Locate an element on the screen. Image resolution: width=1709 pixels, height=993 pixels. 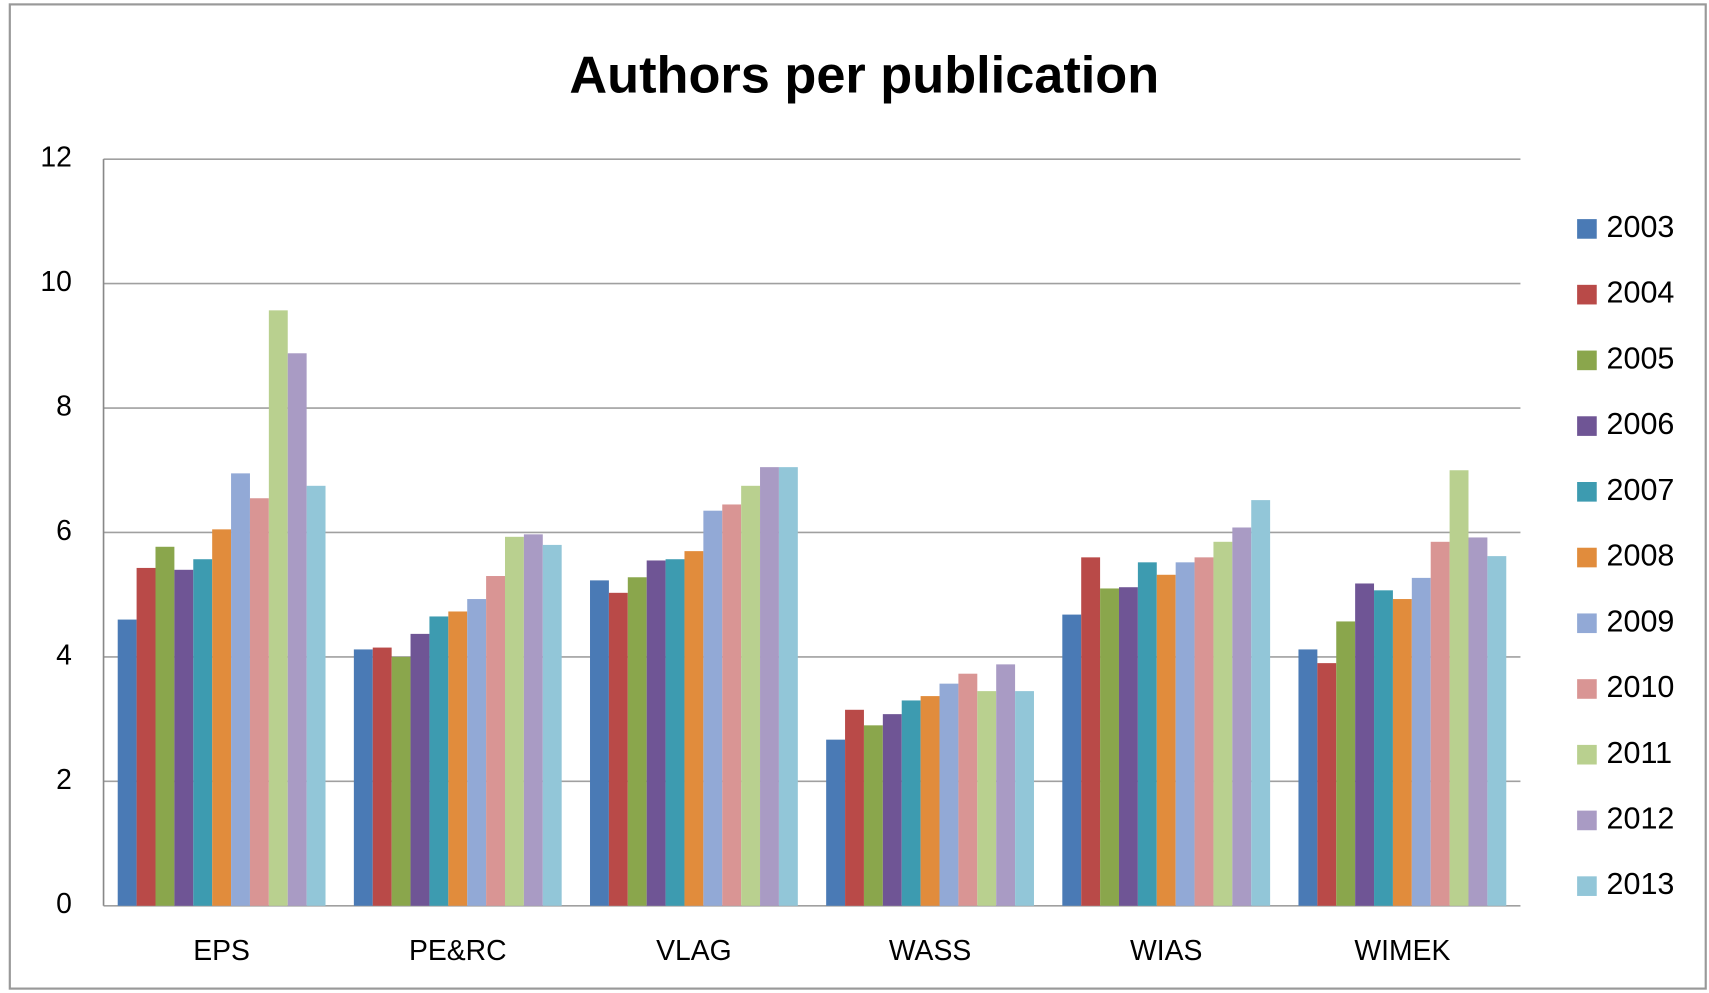
legend-label: 2010 is located at coordinates (1641, 687).